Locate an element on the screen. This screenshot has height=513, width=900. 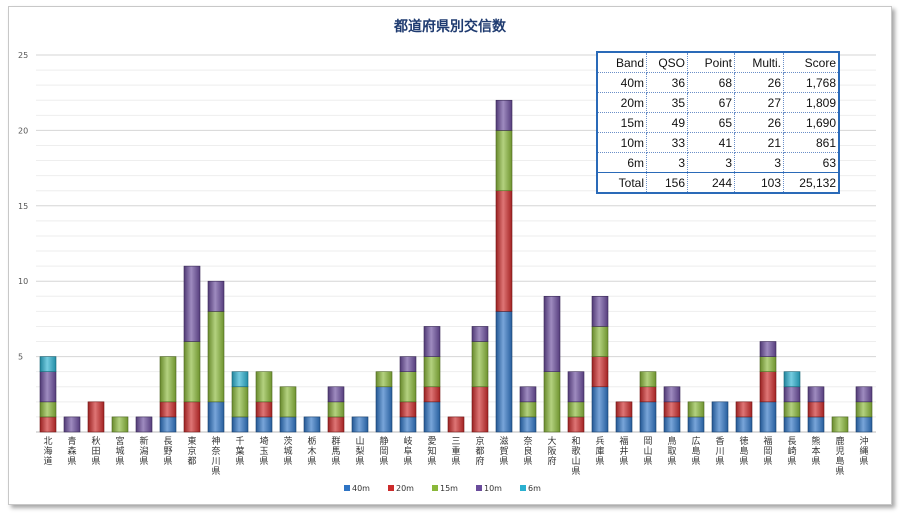
legend-label: 15m is located at coordinates (449, 488).